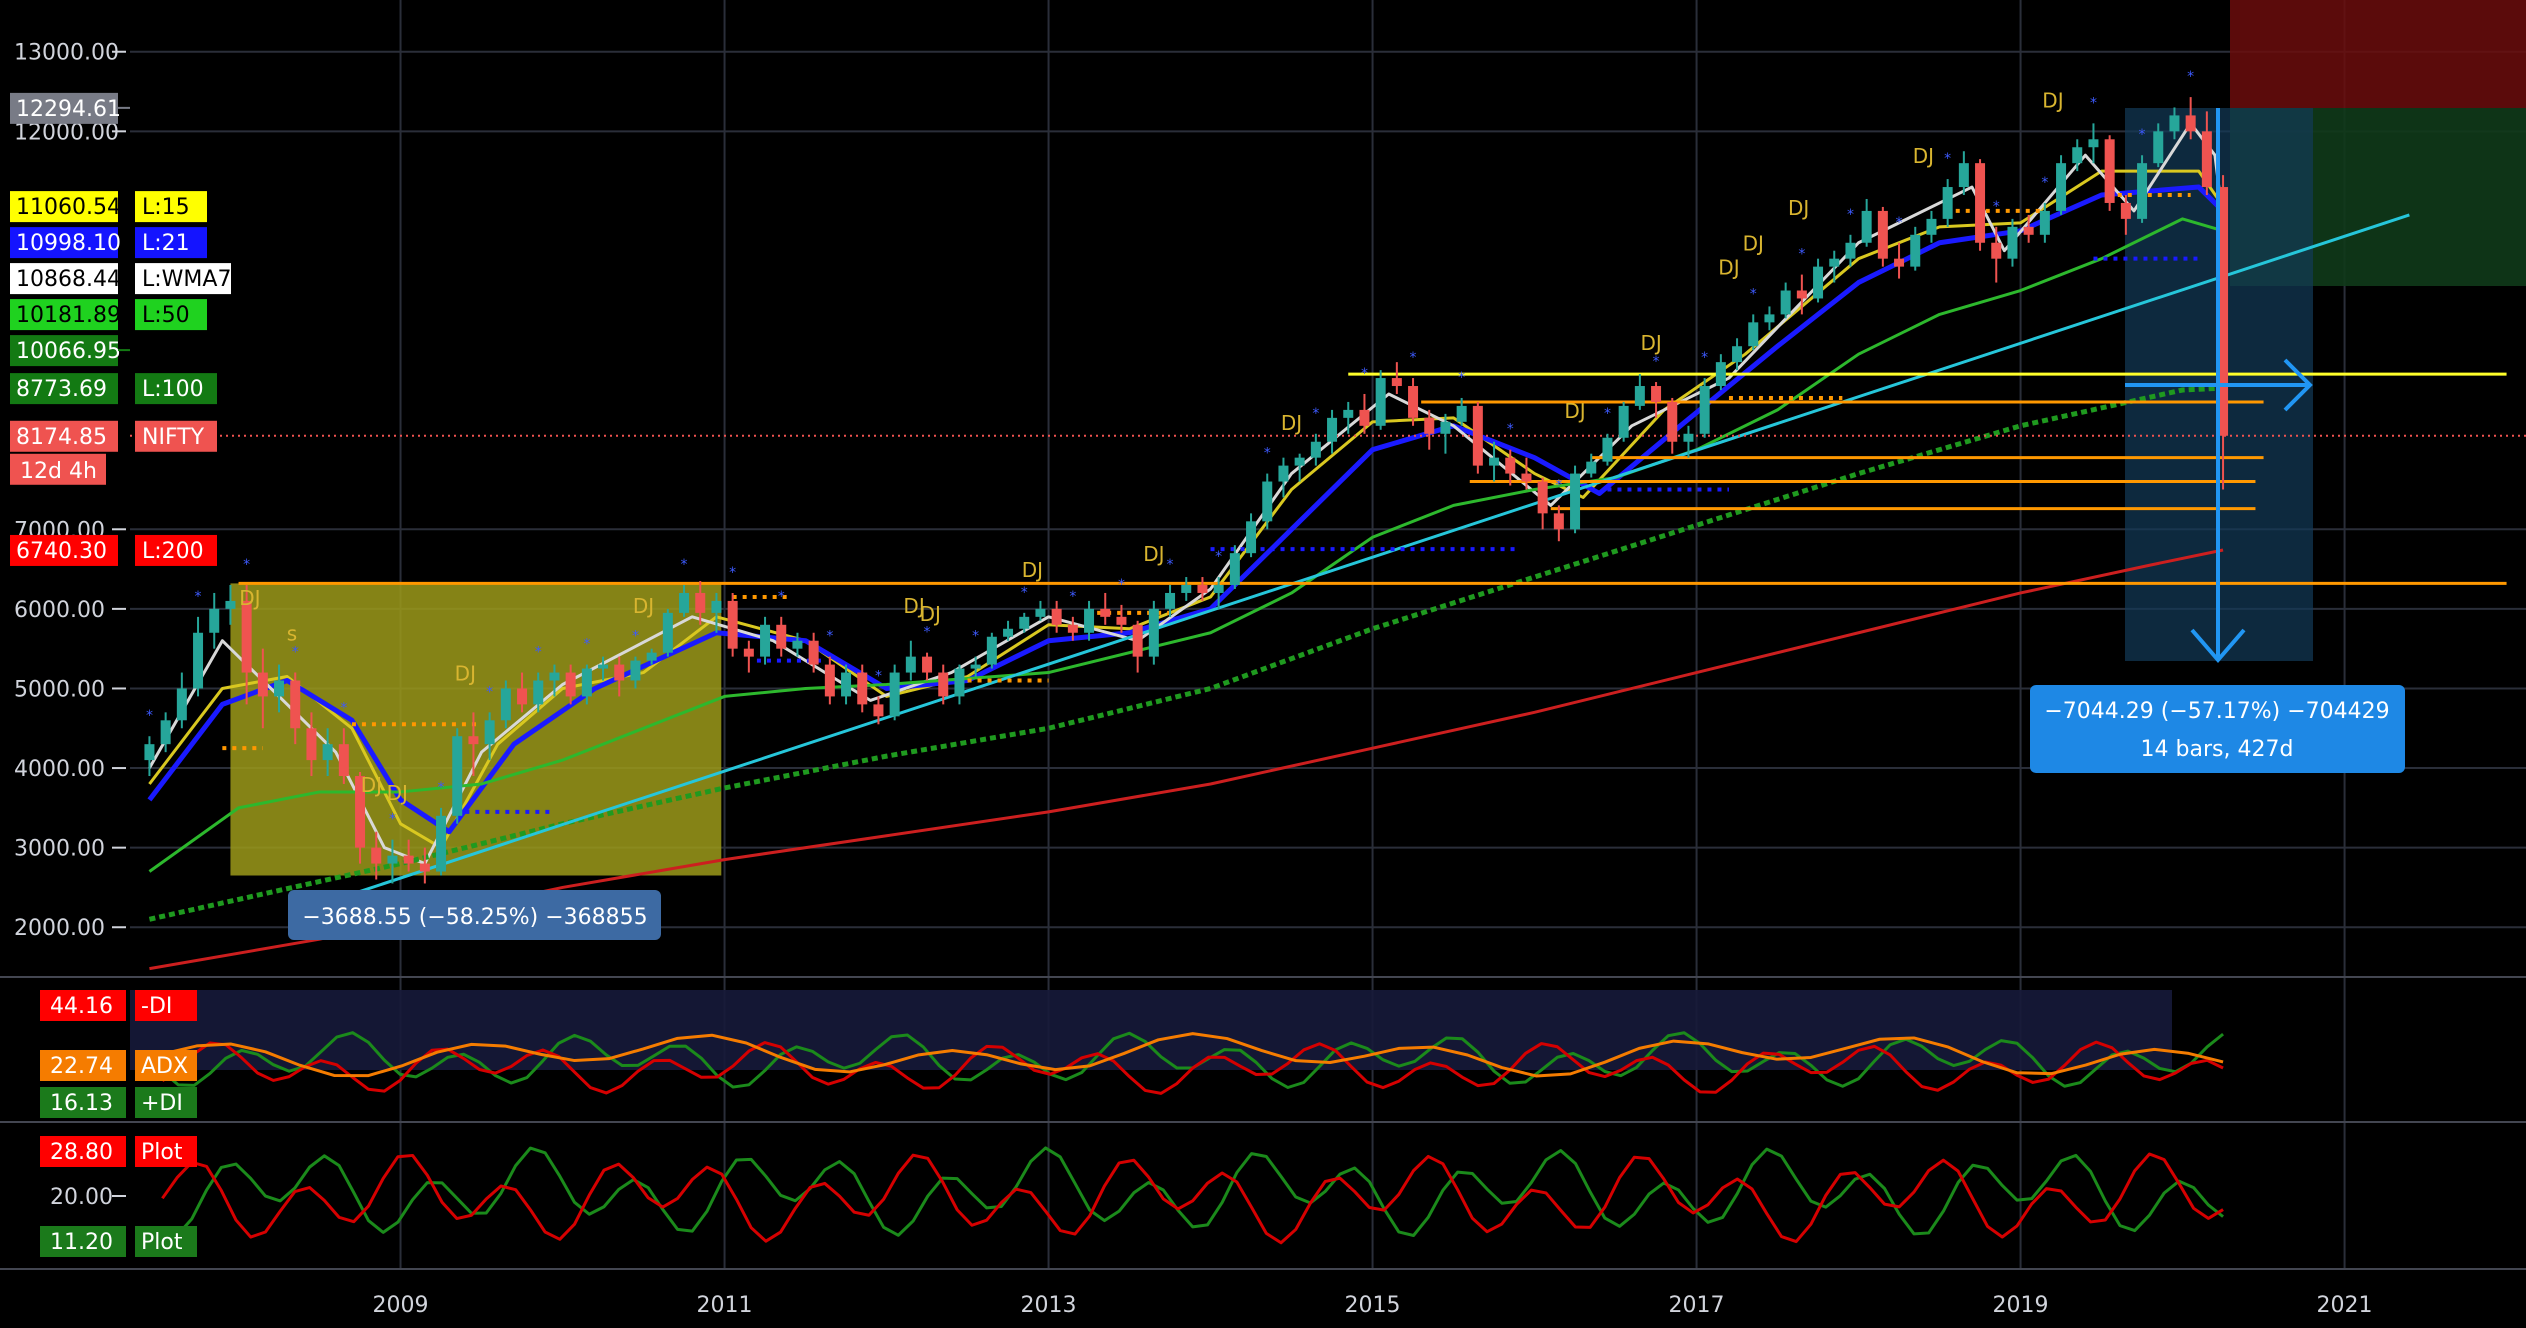  Describe the element at coordinates (118, 1241) in the screenshot. I see `plot-tag: 11.20 Plot` at that location.